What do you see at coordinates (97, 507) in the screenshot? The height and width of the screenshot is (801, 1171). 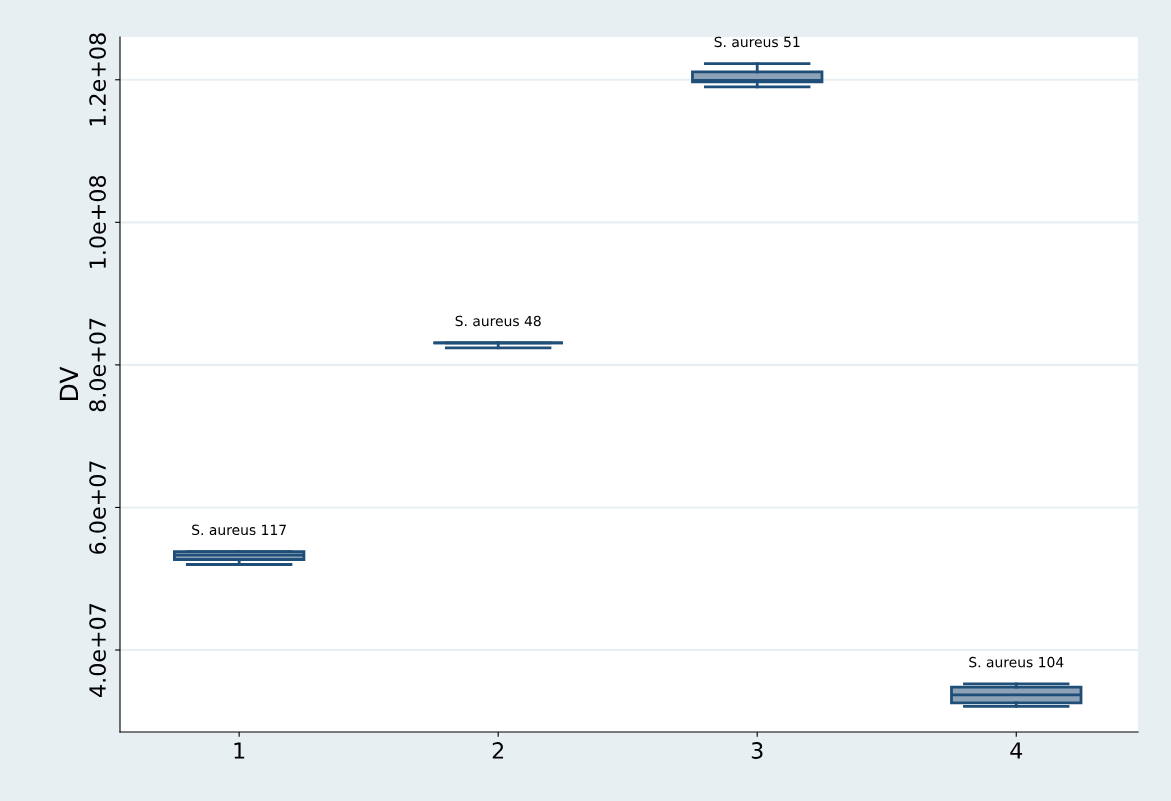 I see `y-tick-label: 6.0e+07` at bounding box center [97, 507].